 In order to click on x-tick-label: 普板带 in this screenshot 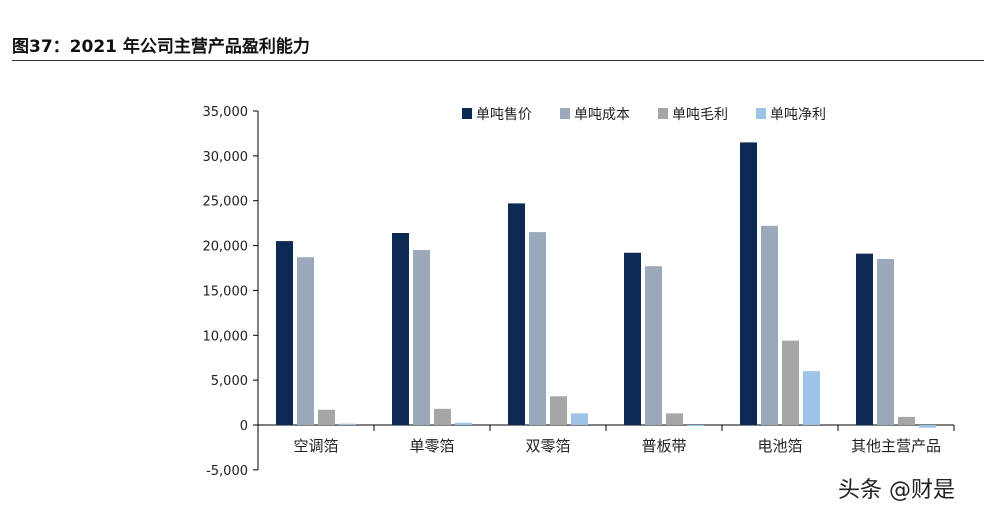, I will do `click(663, 446)`.